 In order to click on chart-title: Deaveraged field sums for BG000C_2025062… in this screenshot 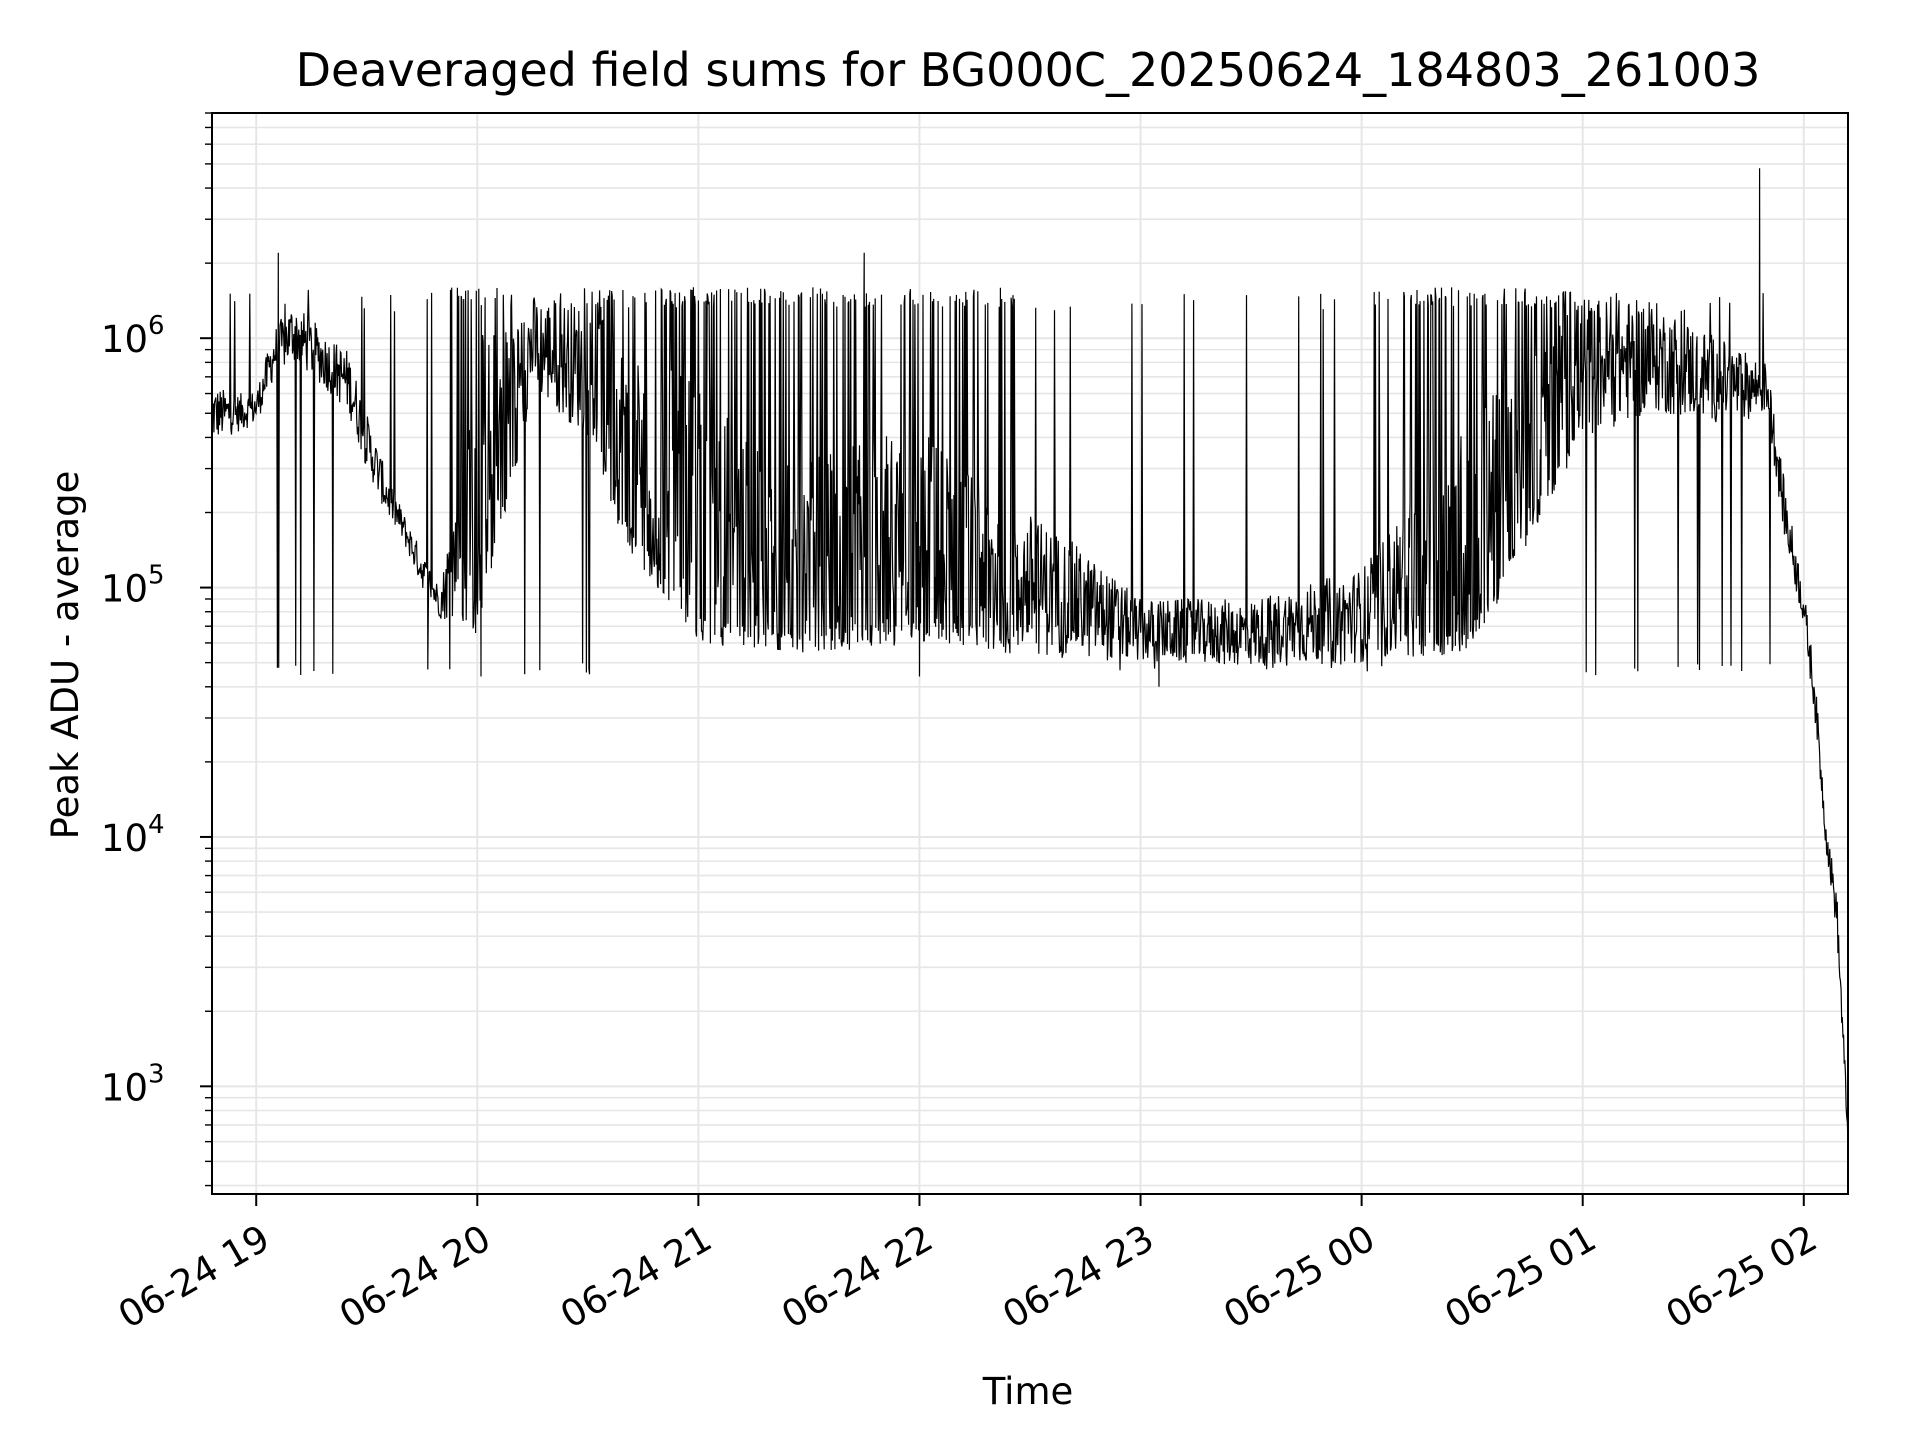, I will do `click(1028, 70)`.